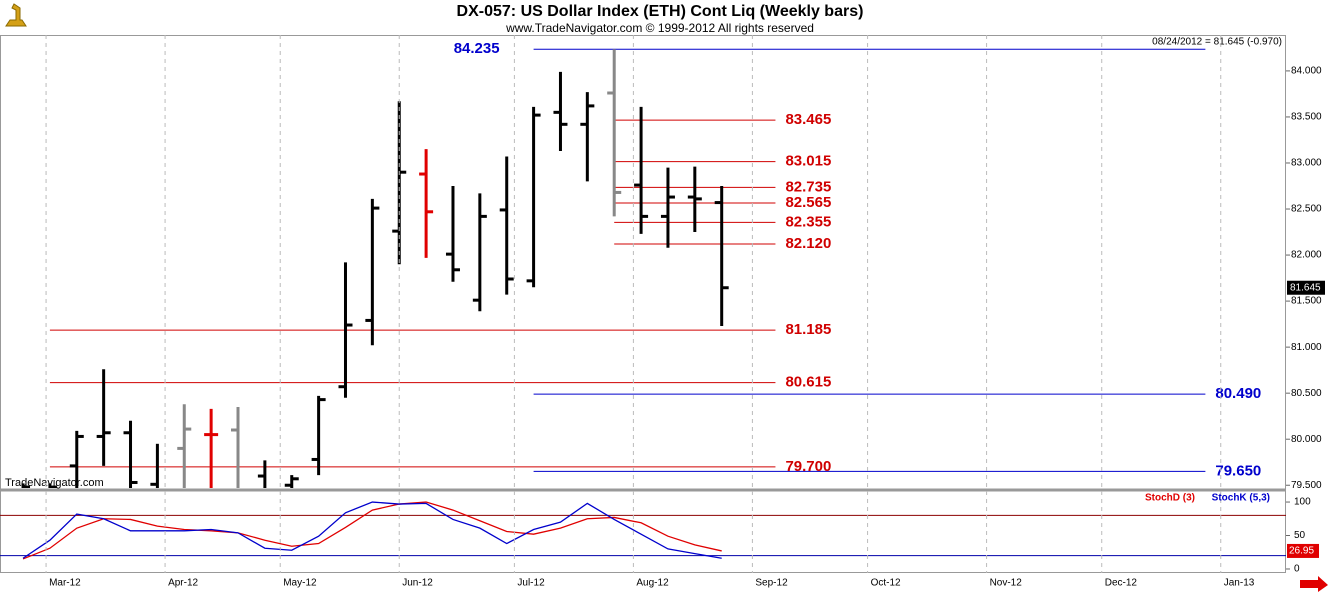  I want to click on x-tick-label: May-12, so click(300, 583).